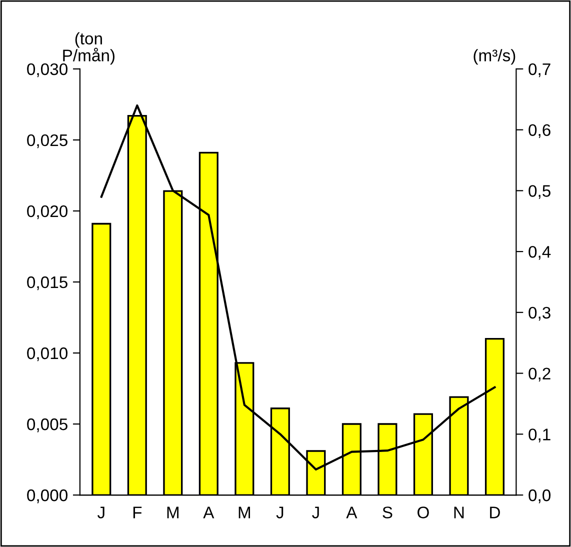 Image resolution: width=571 pixels, height=547 pixels. Describe the element at coordinates (495, 512) in the screenshot. I see `x-tick-label: D` at that location.